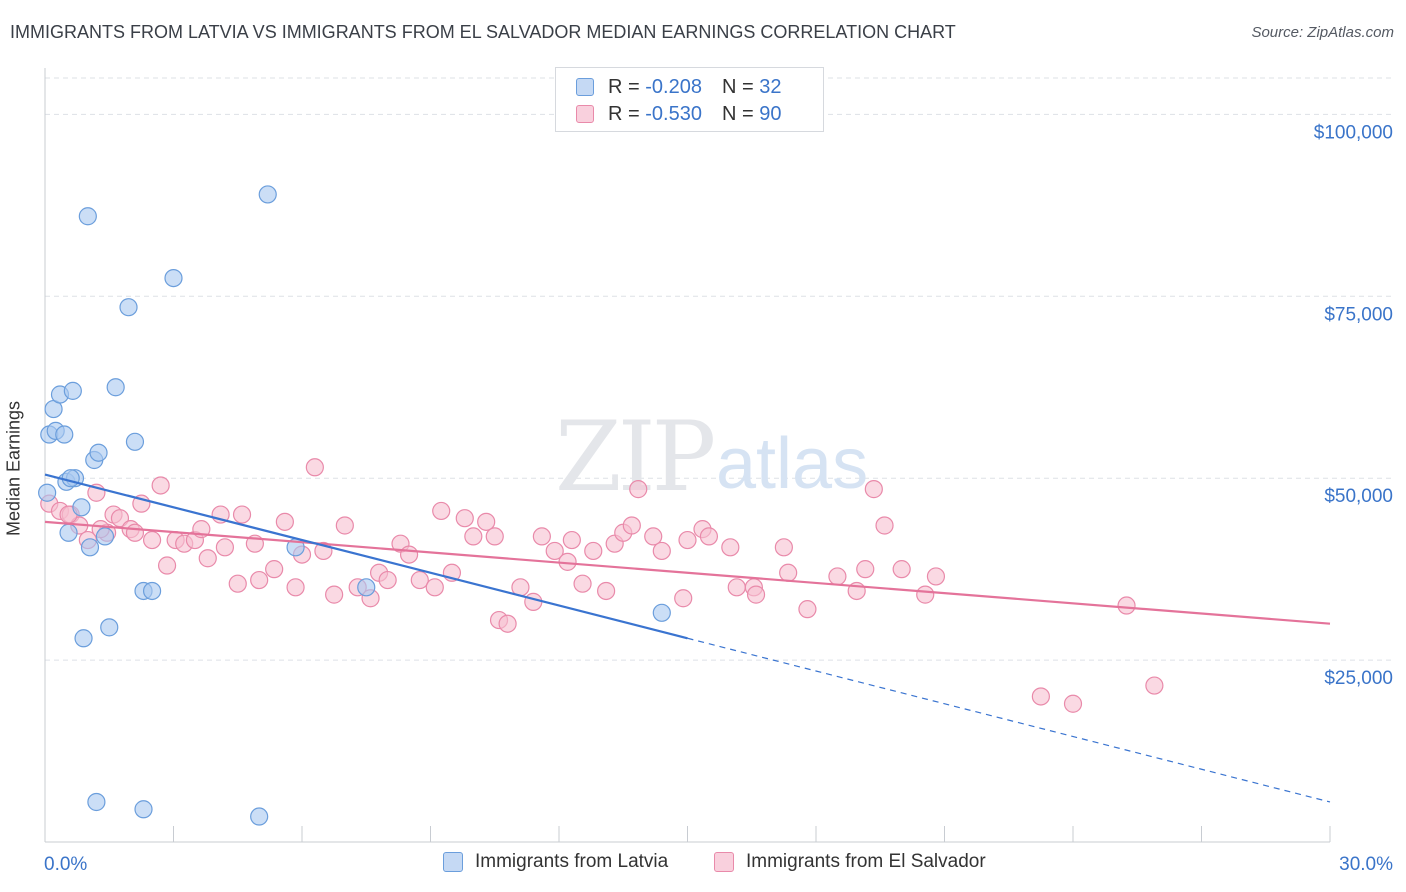  Describe the element at coordinates (866, 861) in the screenshot. I see `elsalvador-legend-label: Immigrants from El Salvador` at that location.